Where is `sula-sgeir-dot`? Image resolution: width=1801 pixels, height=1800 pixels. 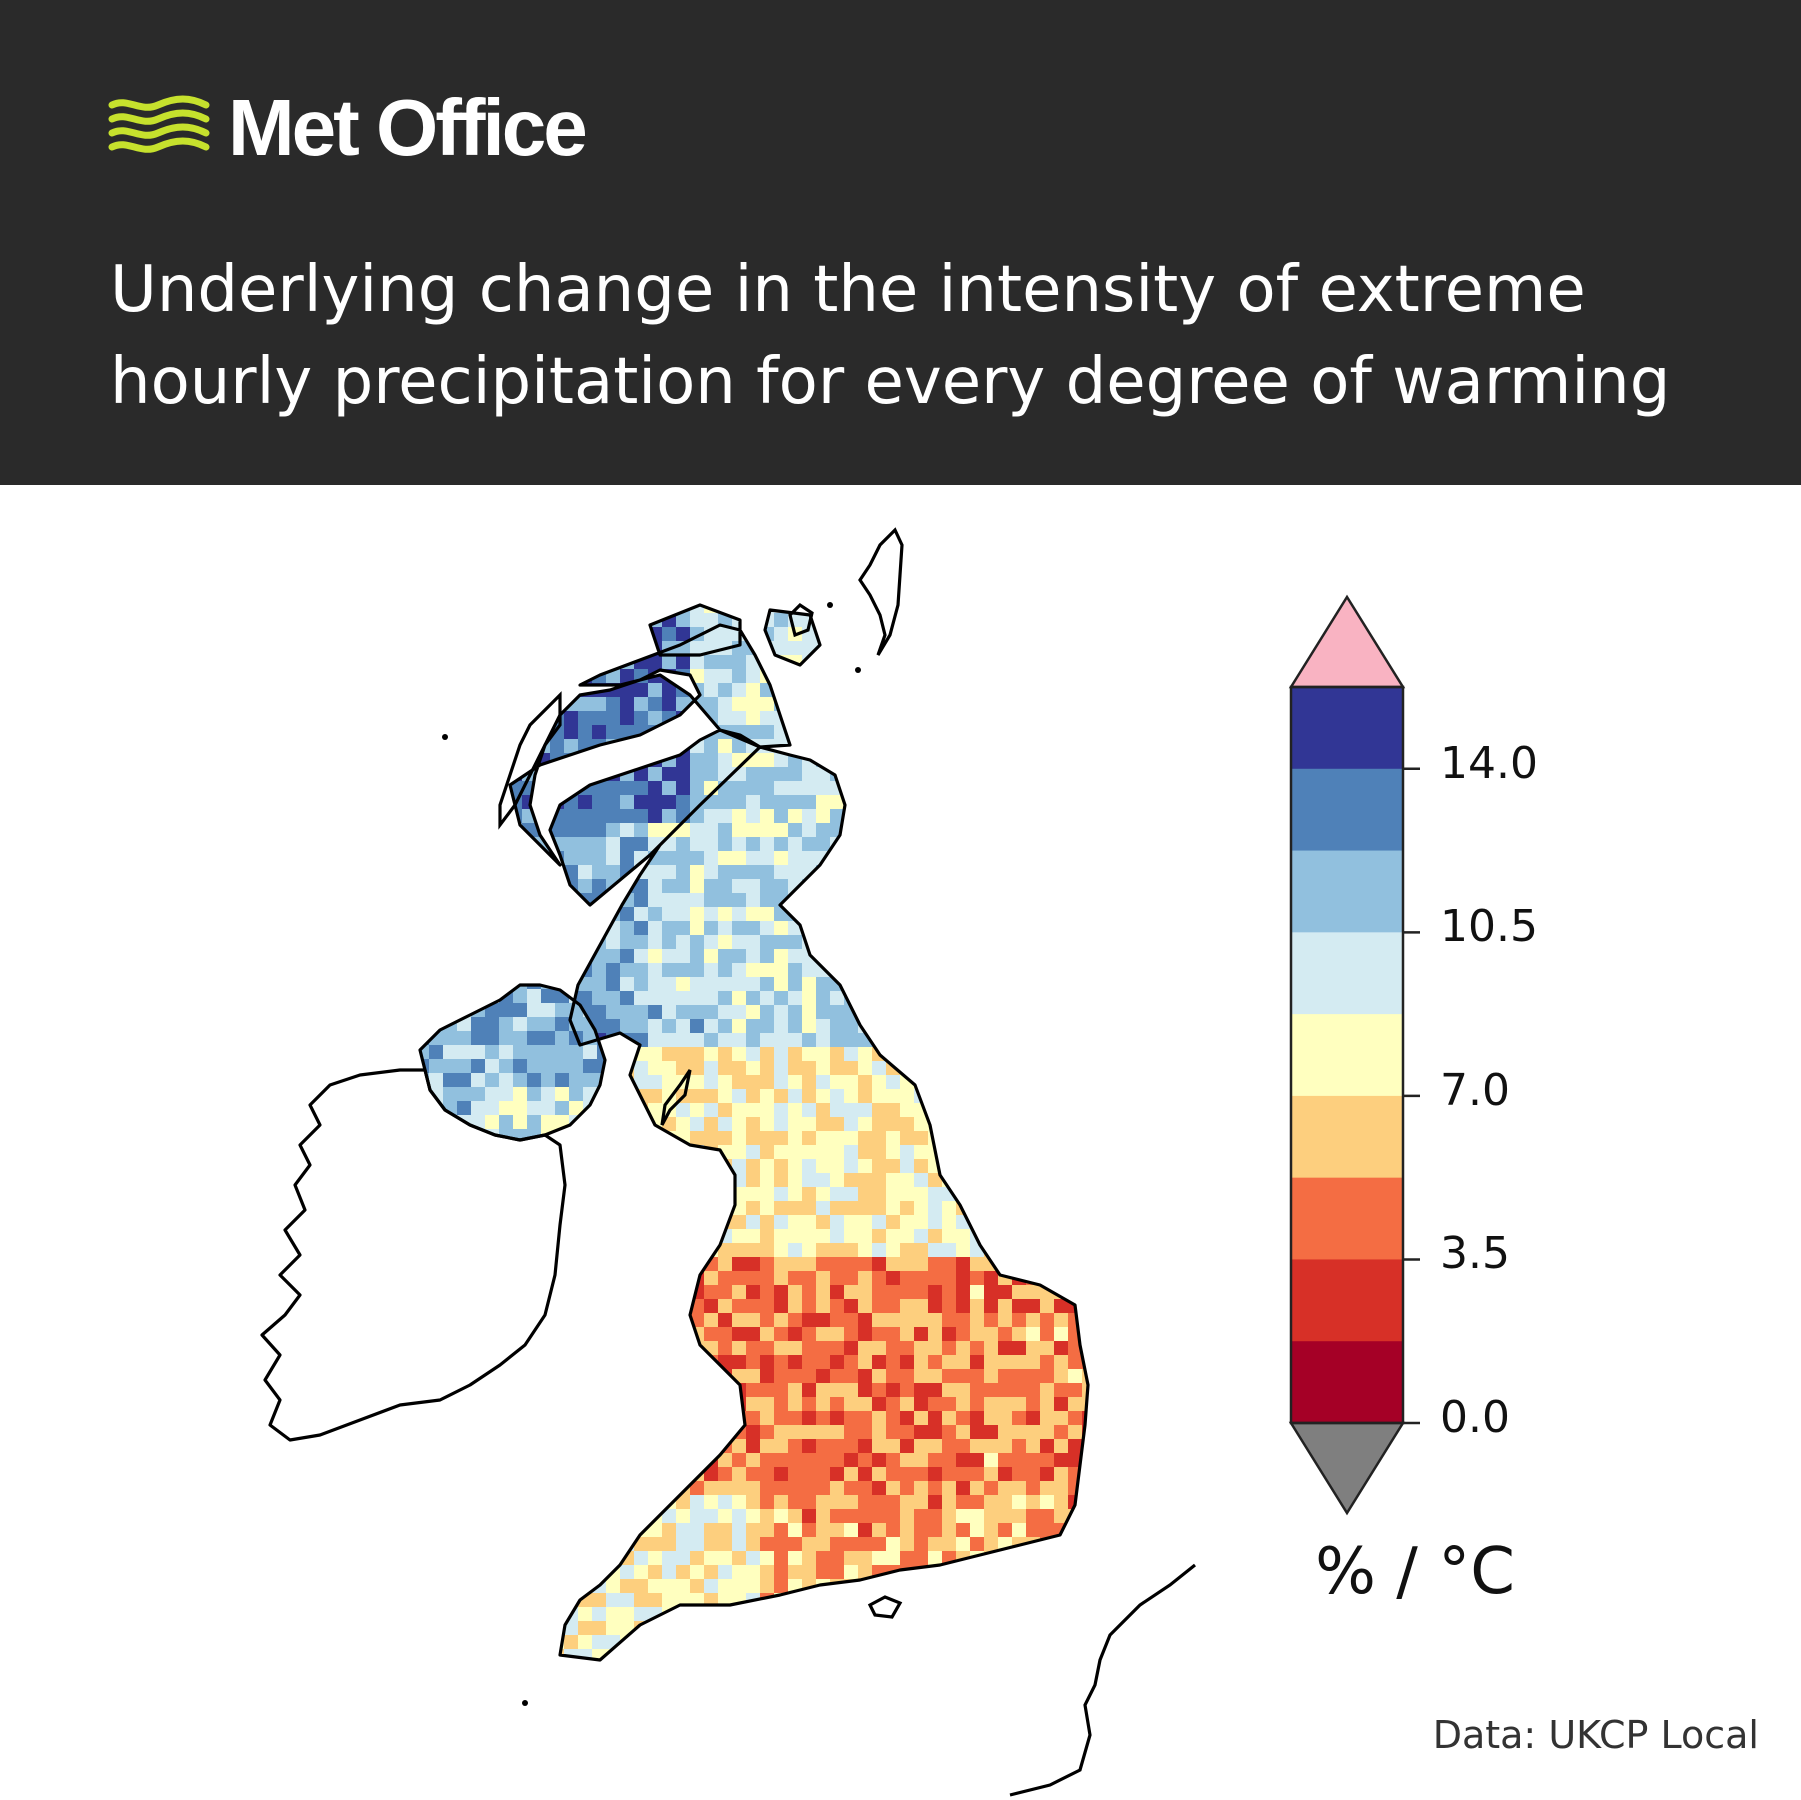 sula-sgeir-dot is located at coordinates (830, 605).